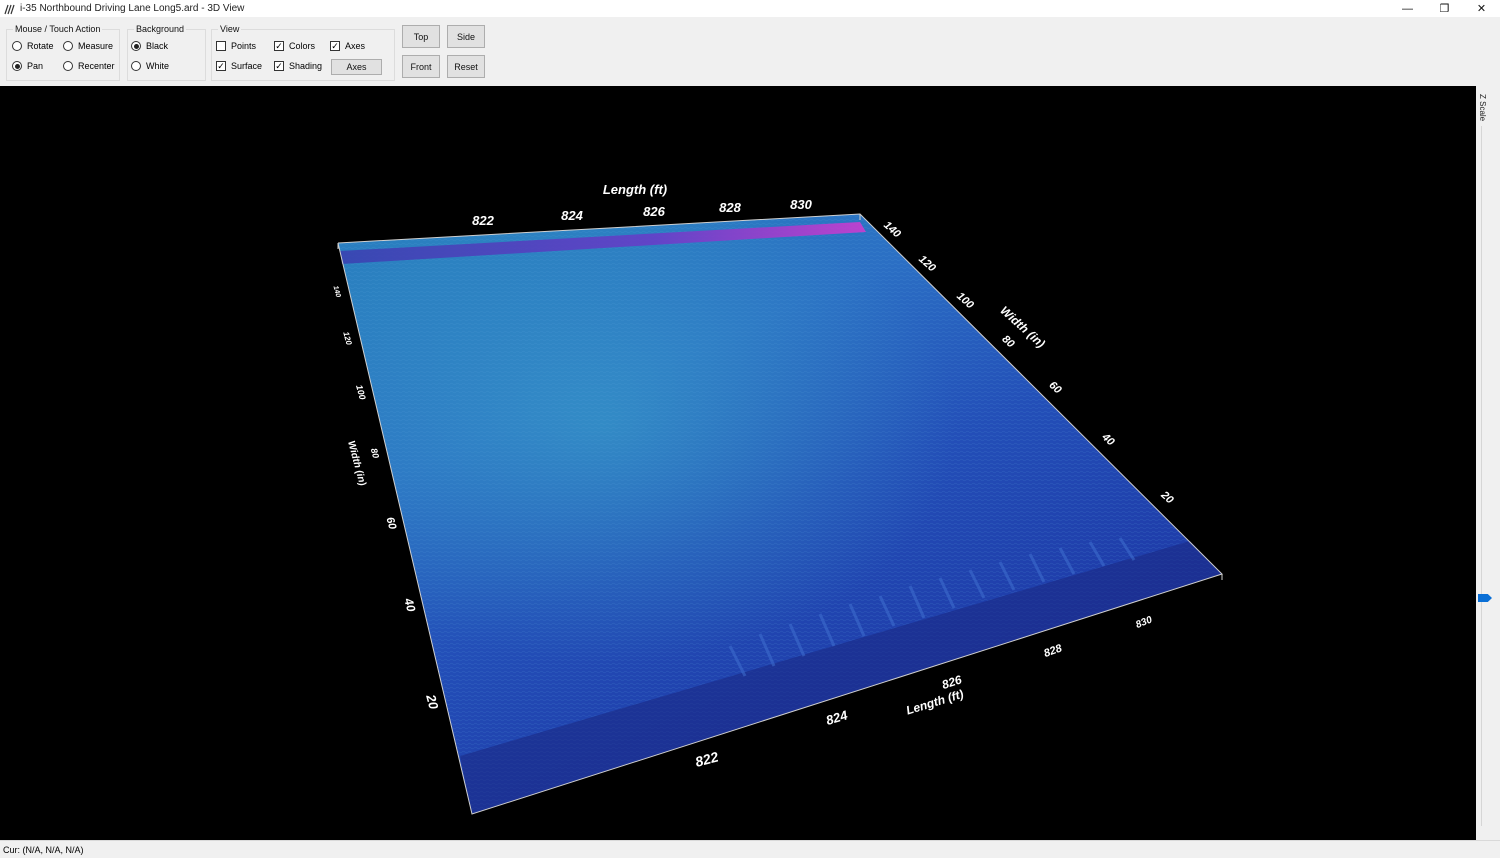 The width and height of the screenshot is (1500, 858). I want to click on back-length-tick: 824, so click(572, 215).